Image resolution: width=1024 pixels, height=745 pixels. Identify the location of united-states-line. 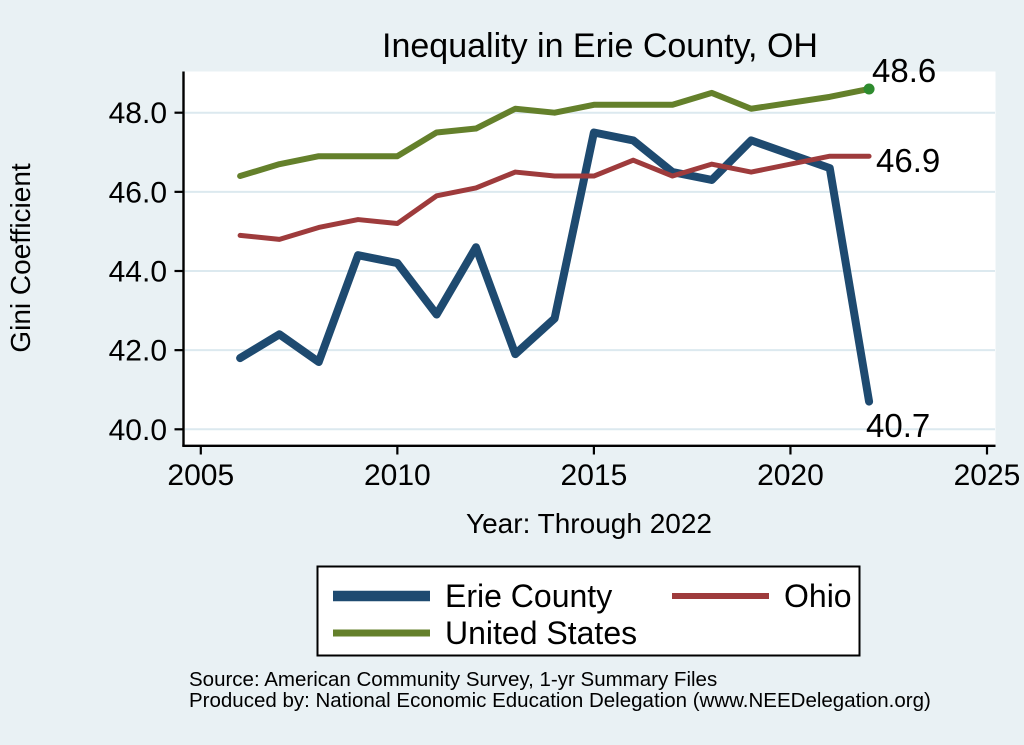
(555, 132).